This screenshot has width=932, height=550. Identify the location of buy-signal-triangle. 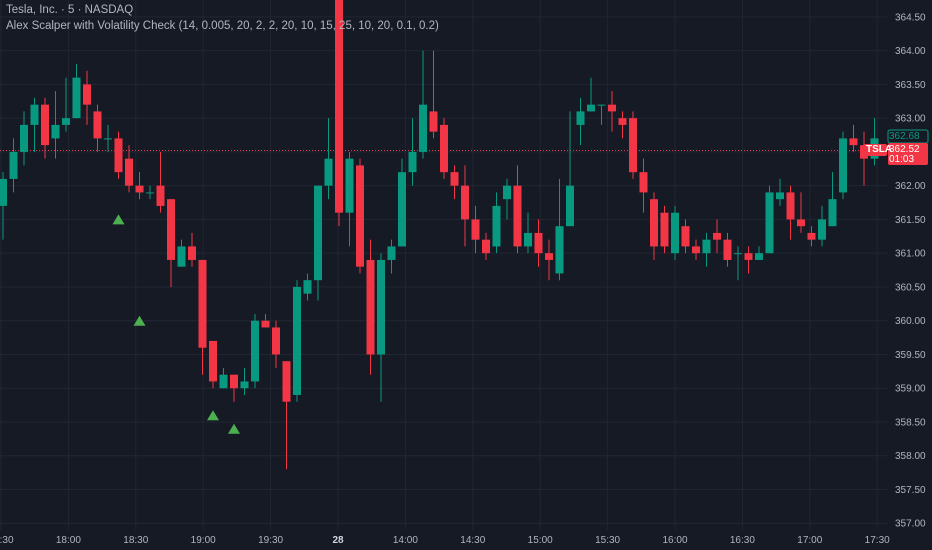
(118, 219).